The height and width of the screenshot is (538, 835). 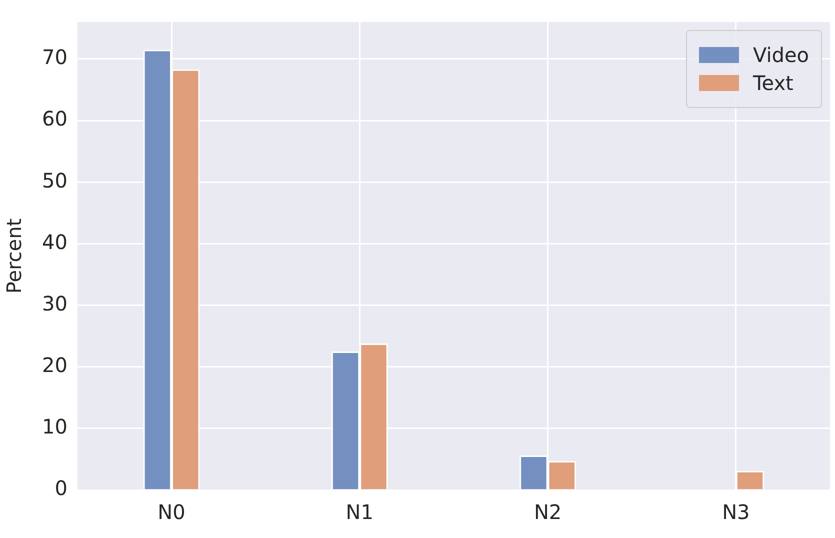 What do you see at coordinates (172, 512) in the screenshot?
I see `x-tick-label: N0` at bounding box center [172, 512].